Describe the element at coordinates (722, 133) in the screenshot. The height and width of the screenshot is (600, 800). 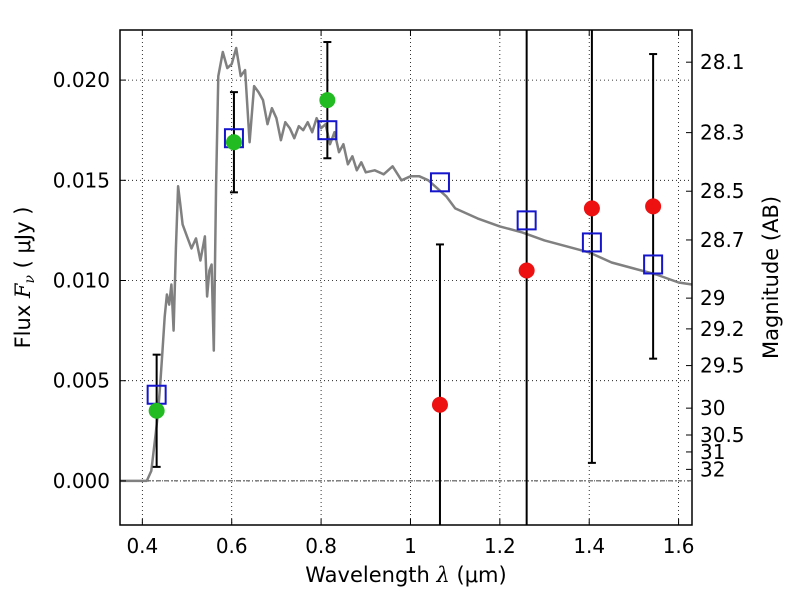
I see `y2-tick-label: 28.3` at that location.